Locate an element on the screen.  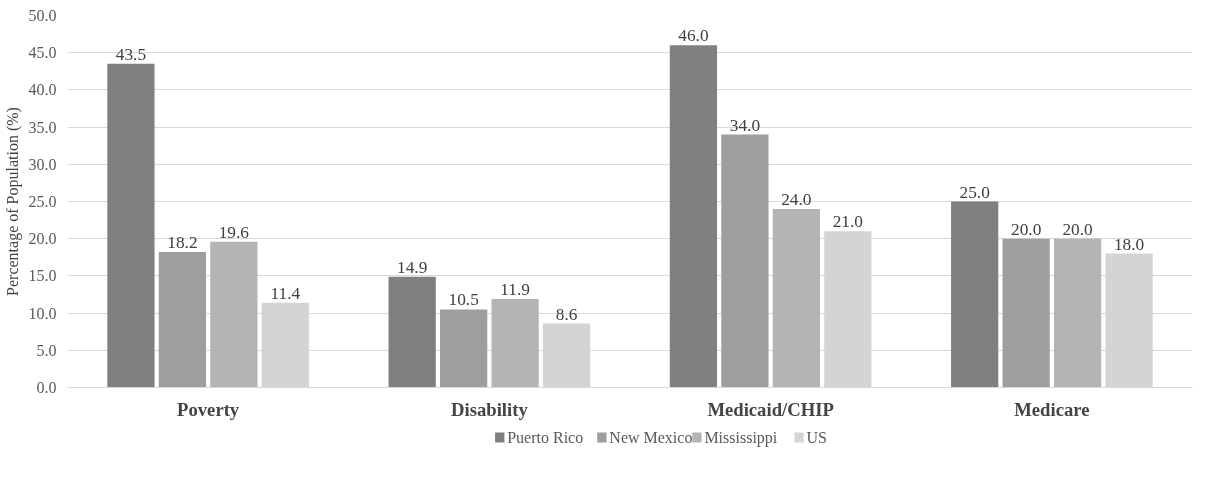
x-tick-label: Medicare is located at coordinates (1052, 409).